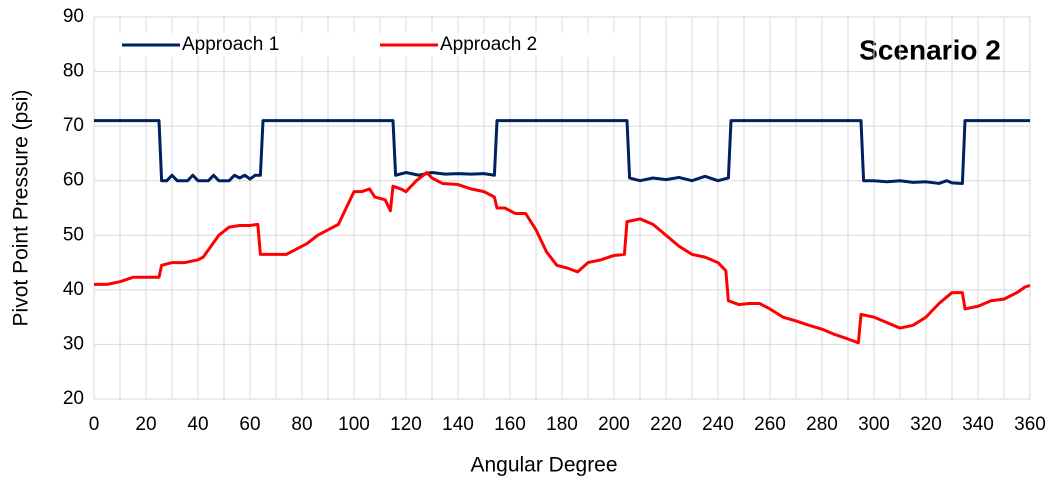  What do you see at coordinates (73, 71) in the screenshot?
I see `y-tick-label: 80` at bounding box center [73, 71].